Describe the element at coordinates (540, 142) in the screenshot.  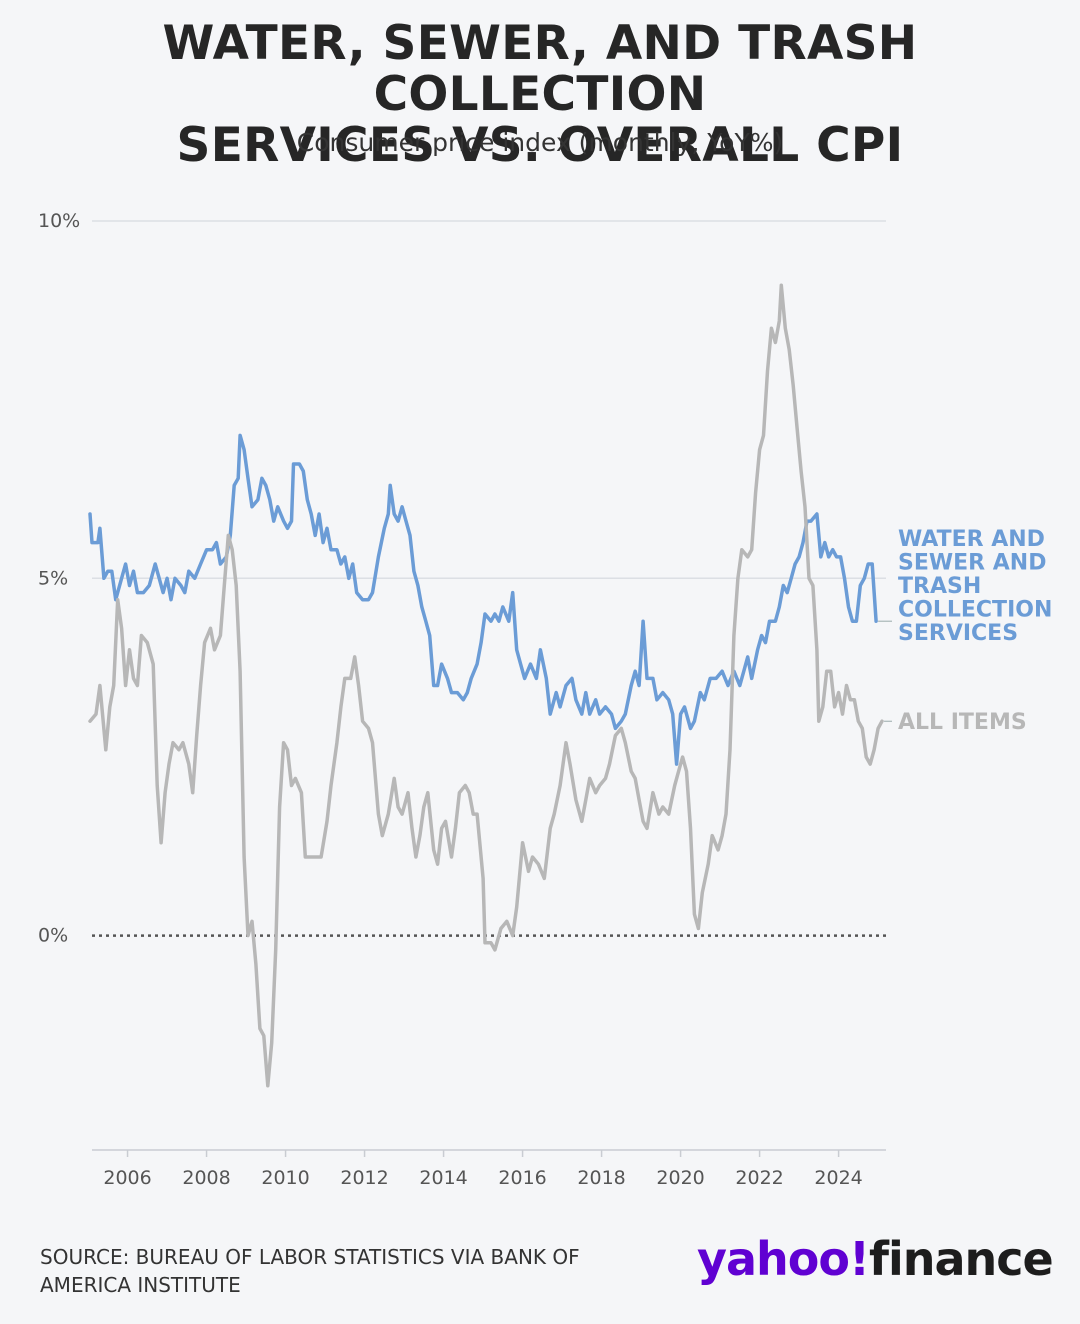
I see `chart-subtitle: Consumer price index (monthly, YoY%)` at that location.